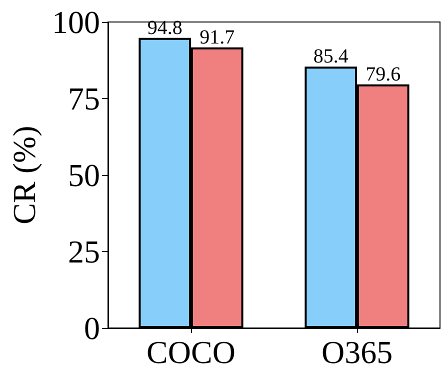  What do you see at coordinates (24, 175) in the screenshot?
I see `y-axis-title: CR (%)` at bounding box center [24, 175].